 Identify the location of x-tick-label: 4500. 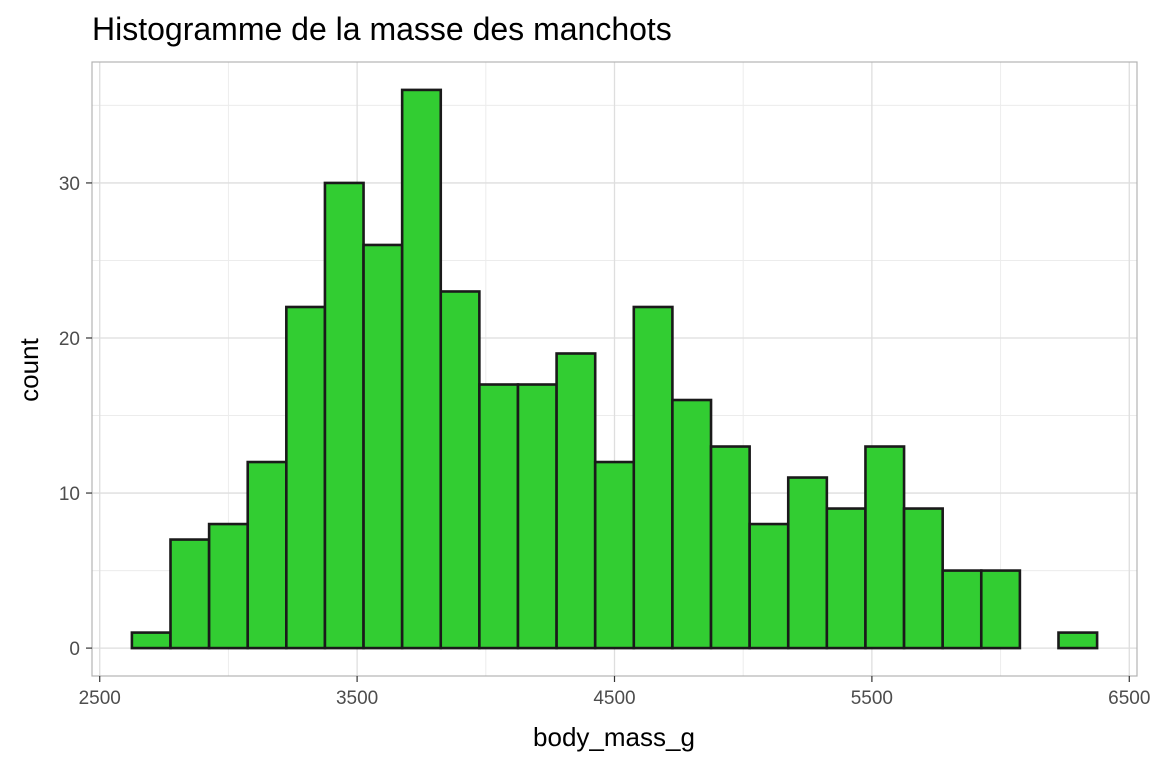
(614, 698).